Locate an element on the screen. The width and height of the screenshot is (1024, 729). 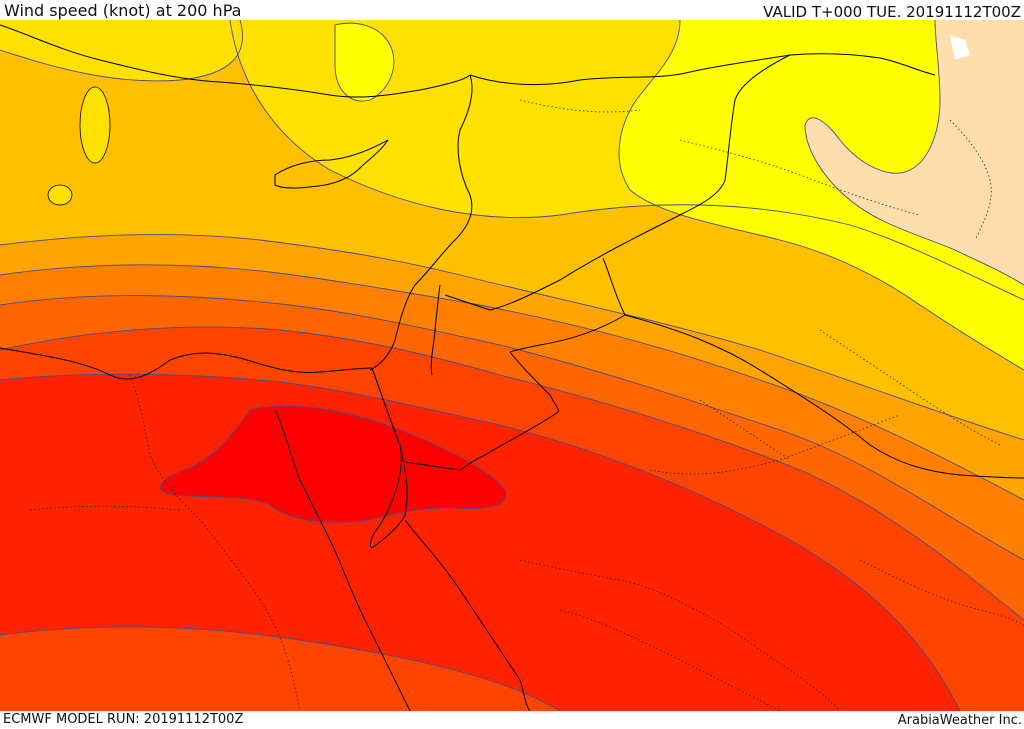
map-title: Wind speed (knot) at 200 hPa is located at coordinates (123, 10).